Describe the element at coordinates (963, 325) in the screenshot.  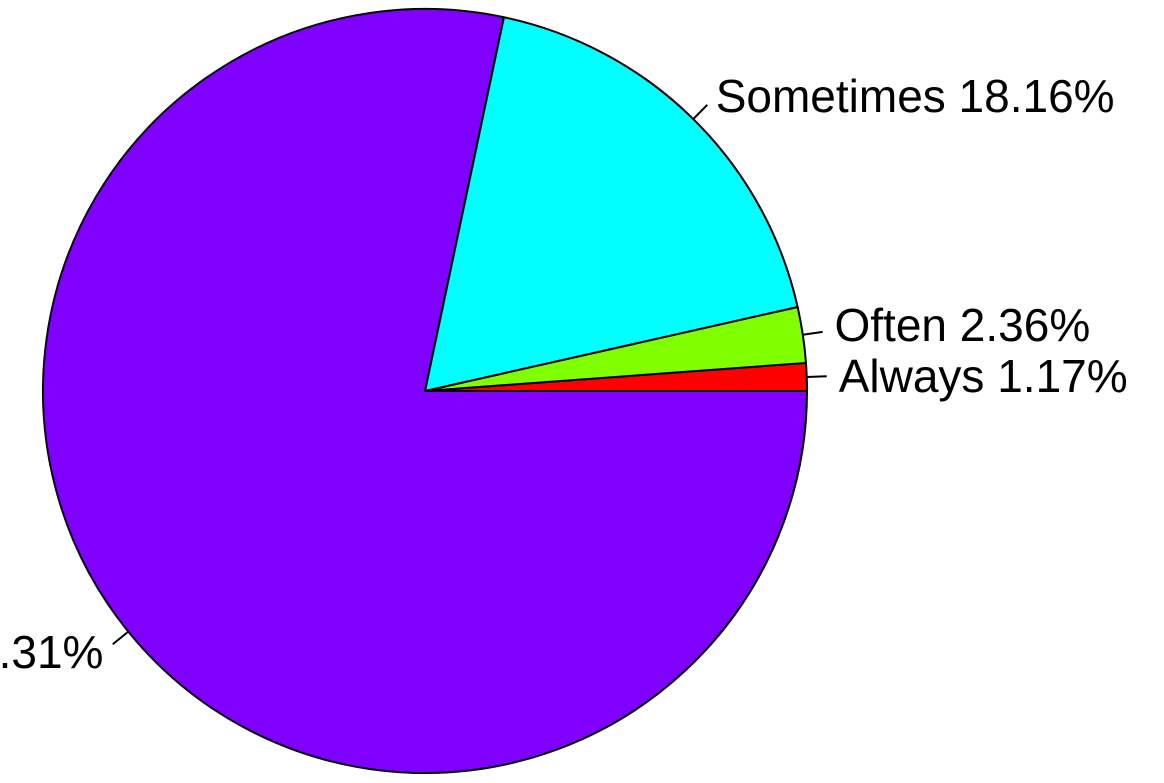
I see `slice-label-1: Often 2.36%` at that location.